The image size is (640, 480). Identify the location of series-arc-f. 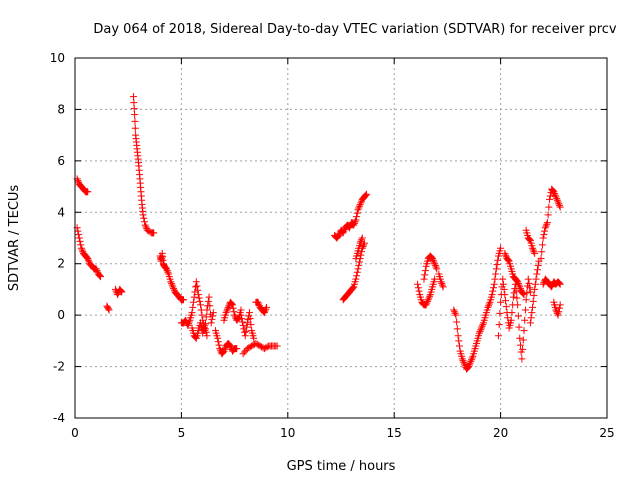
(172, 276).